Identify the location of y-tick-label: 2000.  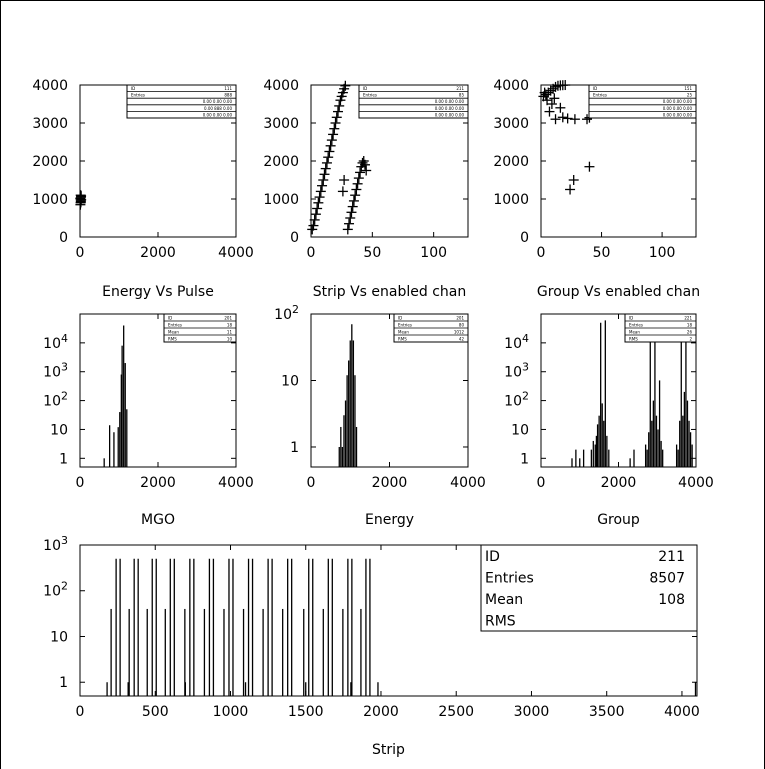
(50, 162).